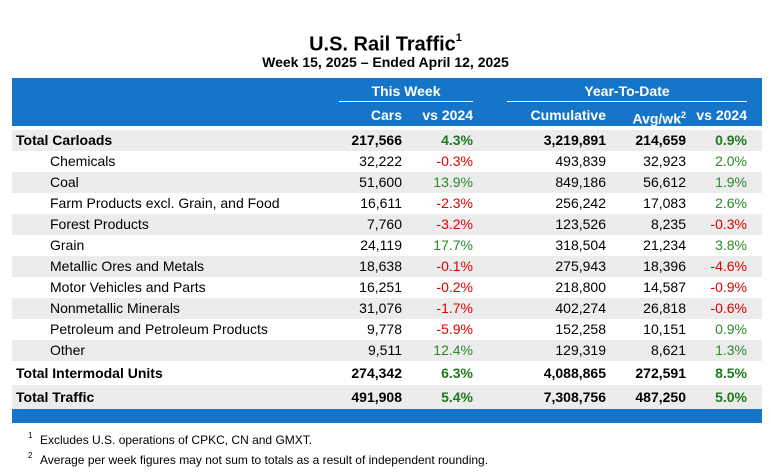 The height and width of the screenshot is (475, 771). I want to click on cell-cars: 16,251, so click(380, 287).